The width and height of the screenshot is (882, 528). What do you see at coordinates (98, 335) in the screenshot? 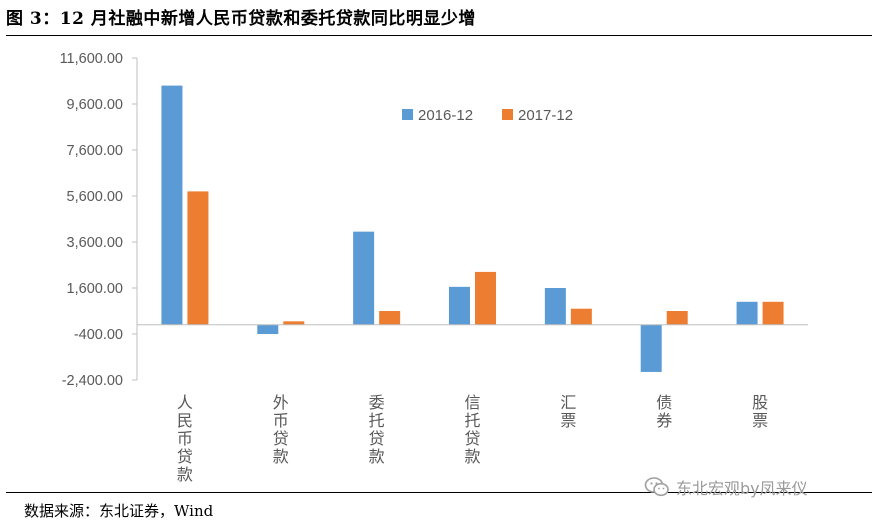
I see `y-tick-label: -400.00` at bounding box center [98, 335].